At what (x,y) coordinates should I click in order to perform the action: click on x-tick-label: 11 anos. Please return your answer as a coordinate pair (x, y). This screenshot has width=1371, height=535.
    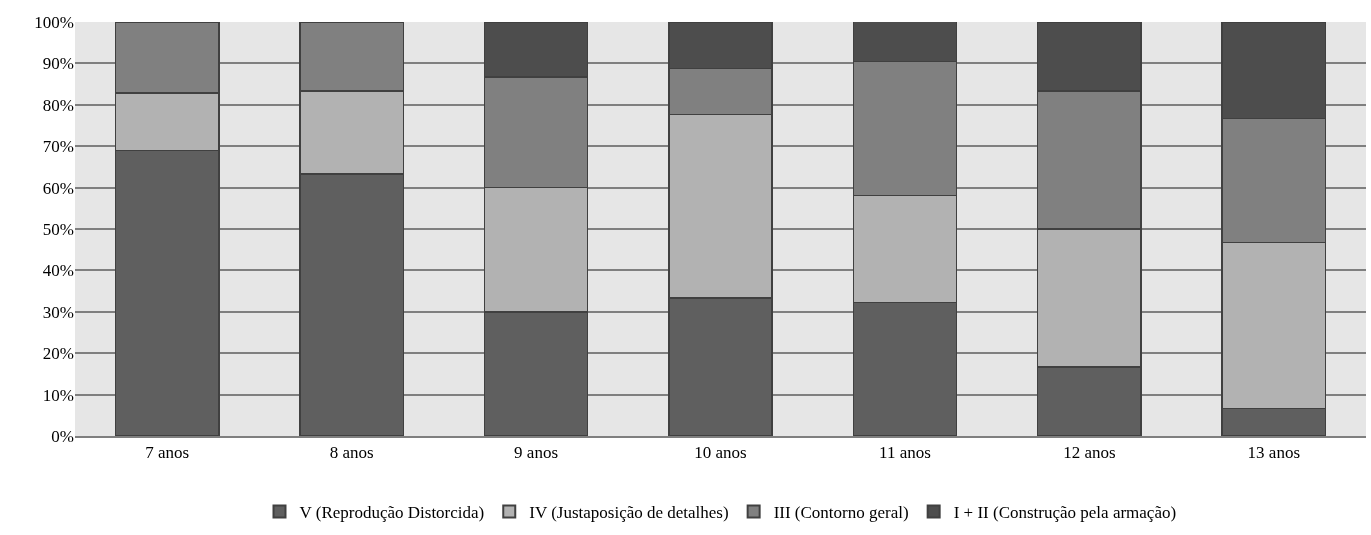
    Looking at the image, I should click on (905, 453).